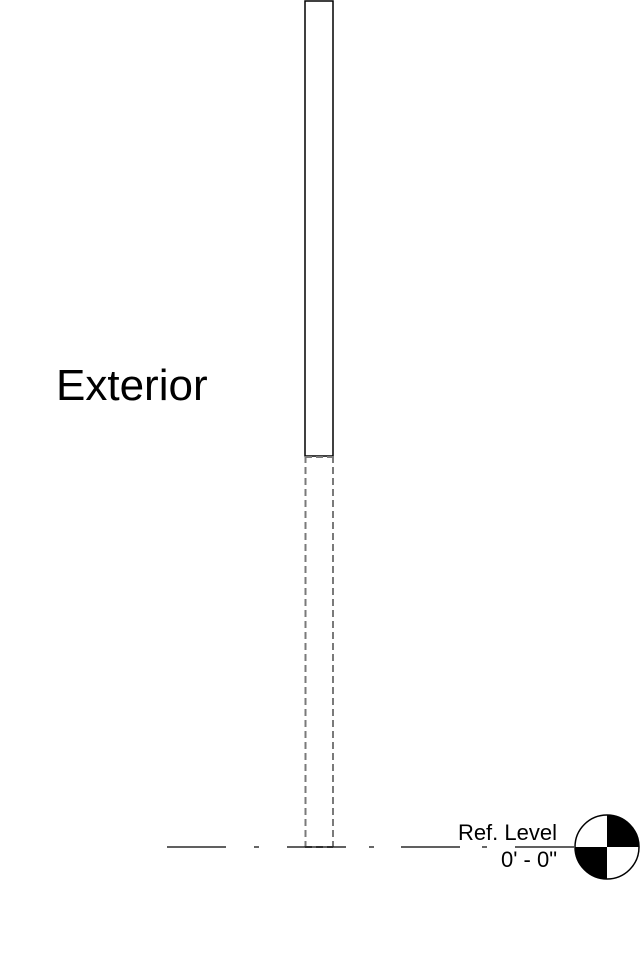 This screenshot has width=640, height=971. Describe the element at coordinates (132, 385) in the screenshot. I see `exterior-side-label: Exterior` at that location.